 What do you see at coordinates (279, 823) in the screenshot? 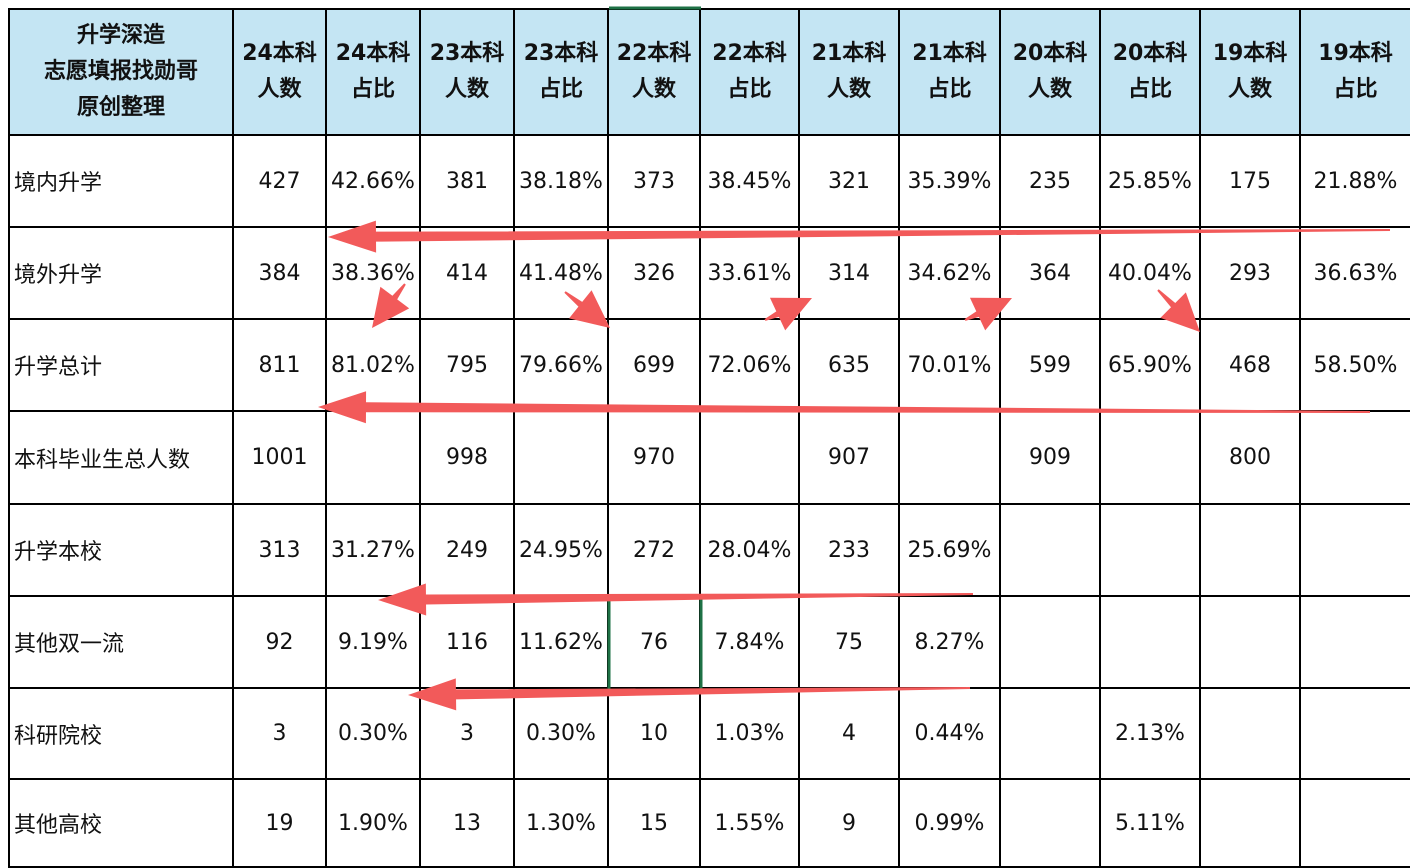
I see `cell-value: 19` at bounding box center [279, 823].